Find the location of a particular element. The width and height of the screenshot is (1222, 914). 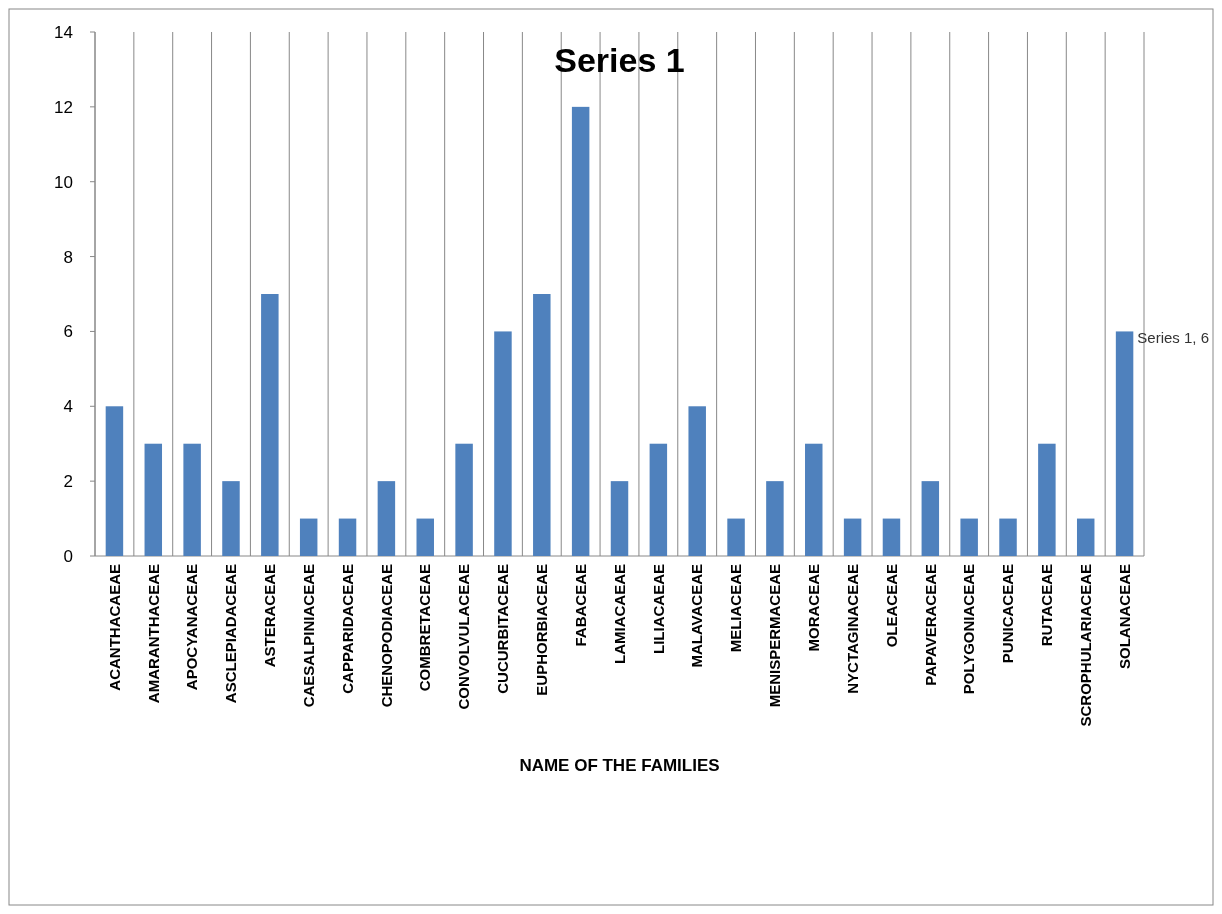

x-tick-label: ASCLEPIADACEAE is located at coordinates (231, 634).